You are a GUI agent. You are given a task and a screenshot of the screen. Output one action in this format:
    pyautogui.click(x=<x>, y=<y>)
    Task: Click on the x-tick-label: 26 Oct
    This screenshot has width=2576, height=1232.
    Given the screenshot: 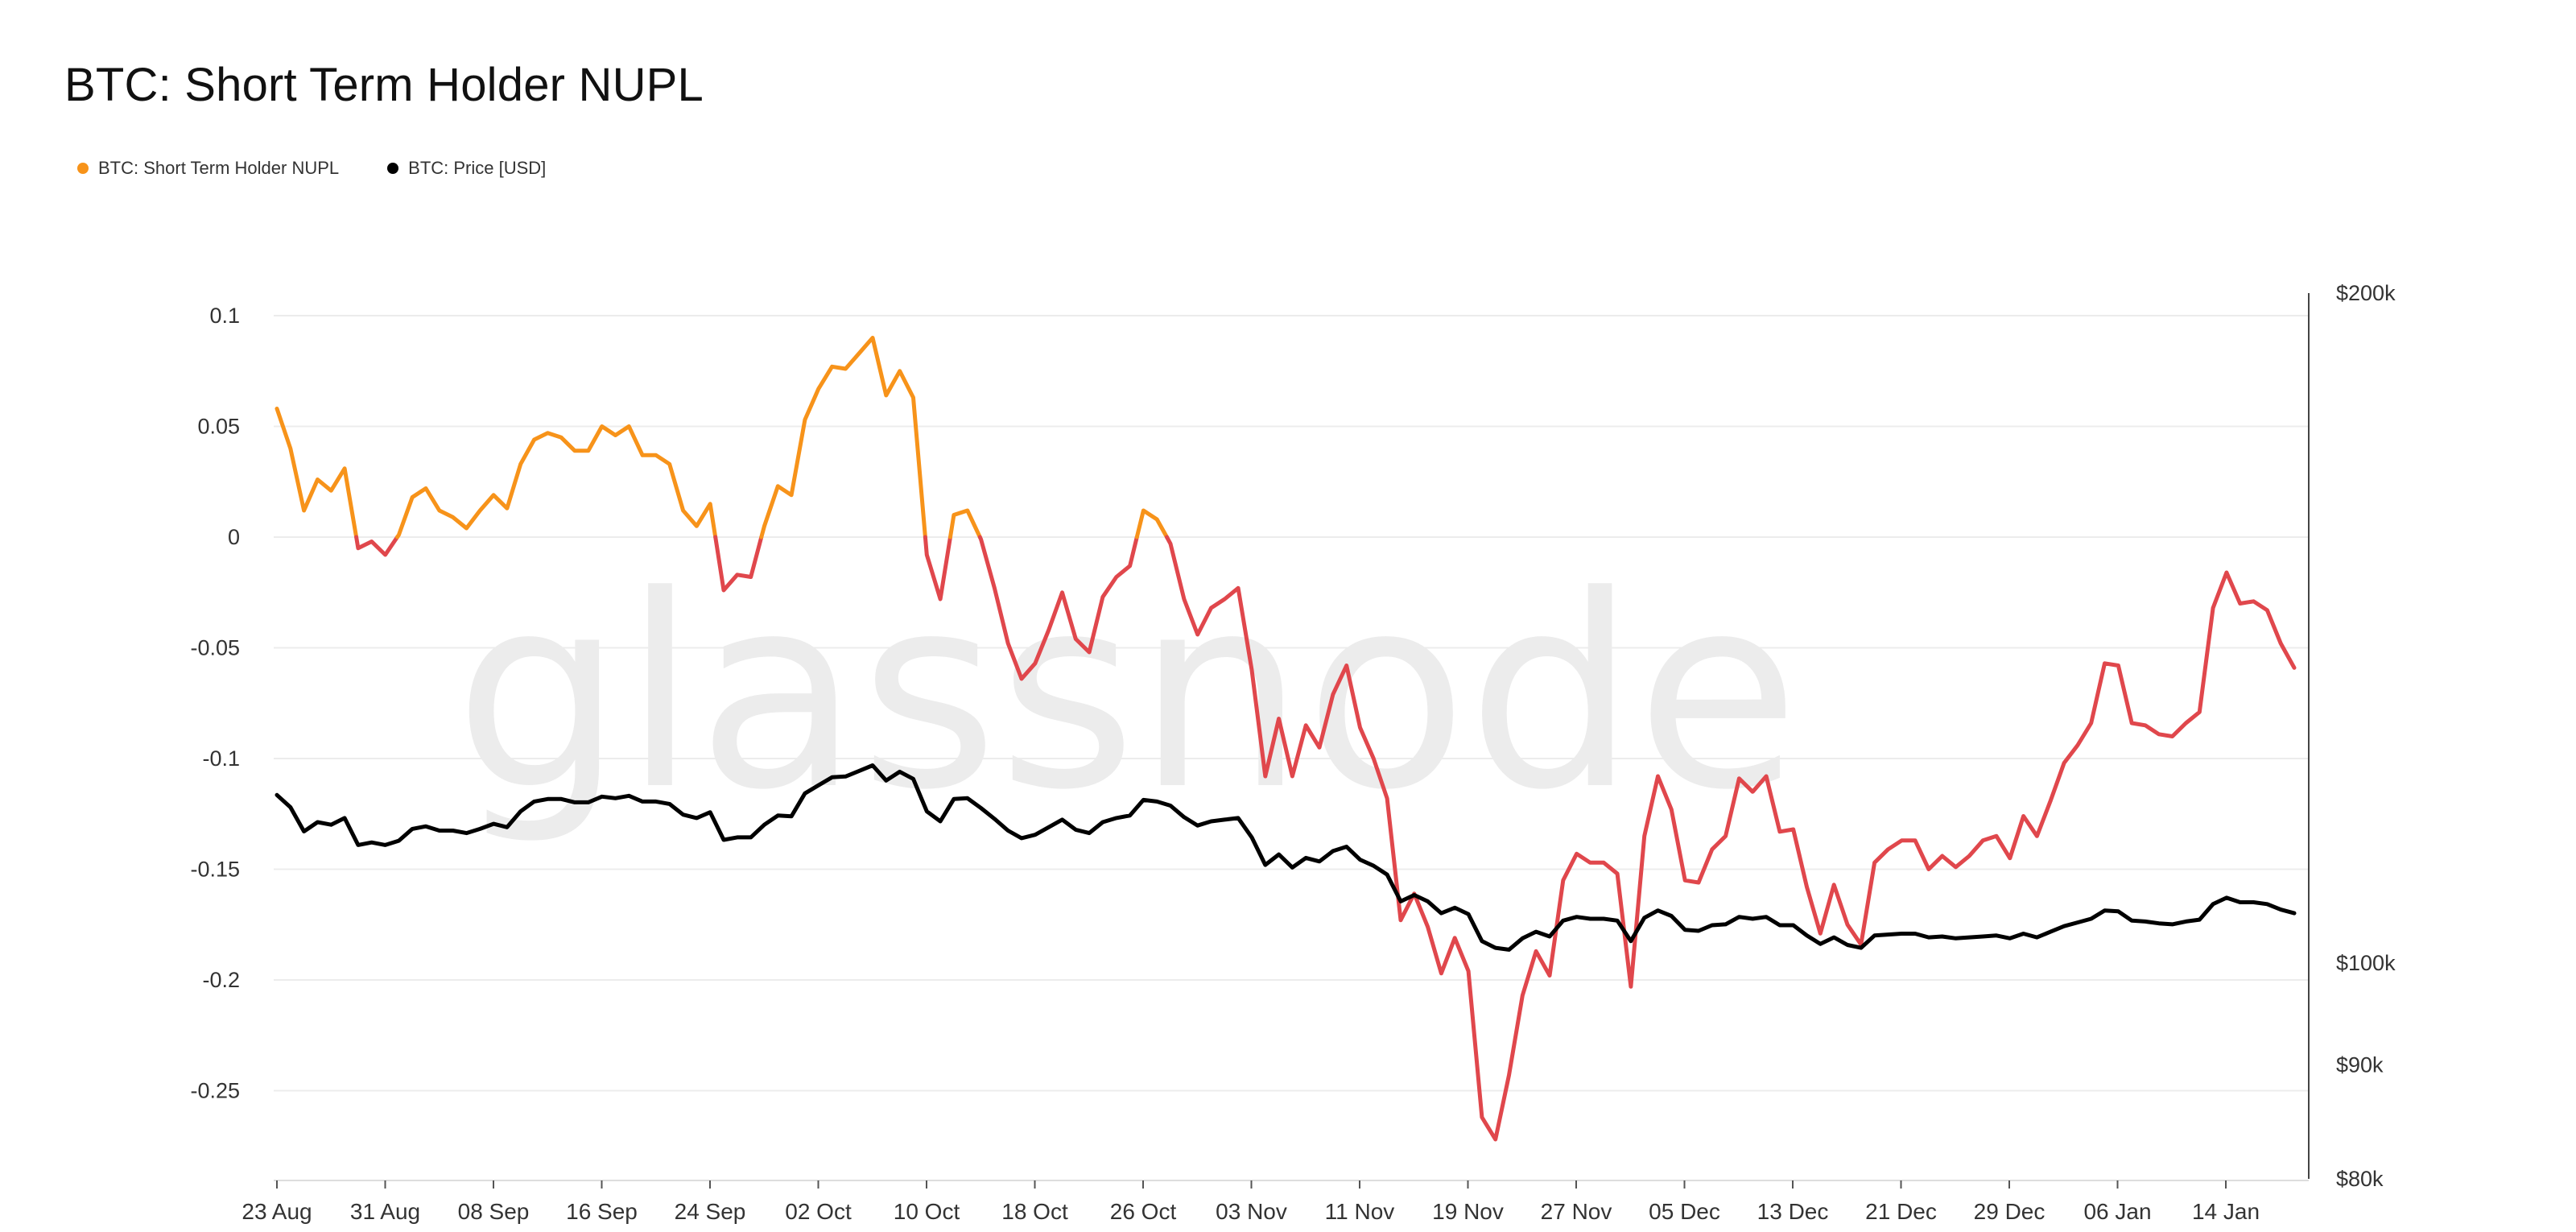 What is the action you would take?
    pyautogui.click(x=1143, y=1211)
    